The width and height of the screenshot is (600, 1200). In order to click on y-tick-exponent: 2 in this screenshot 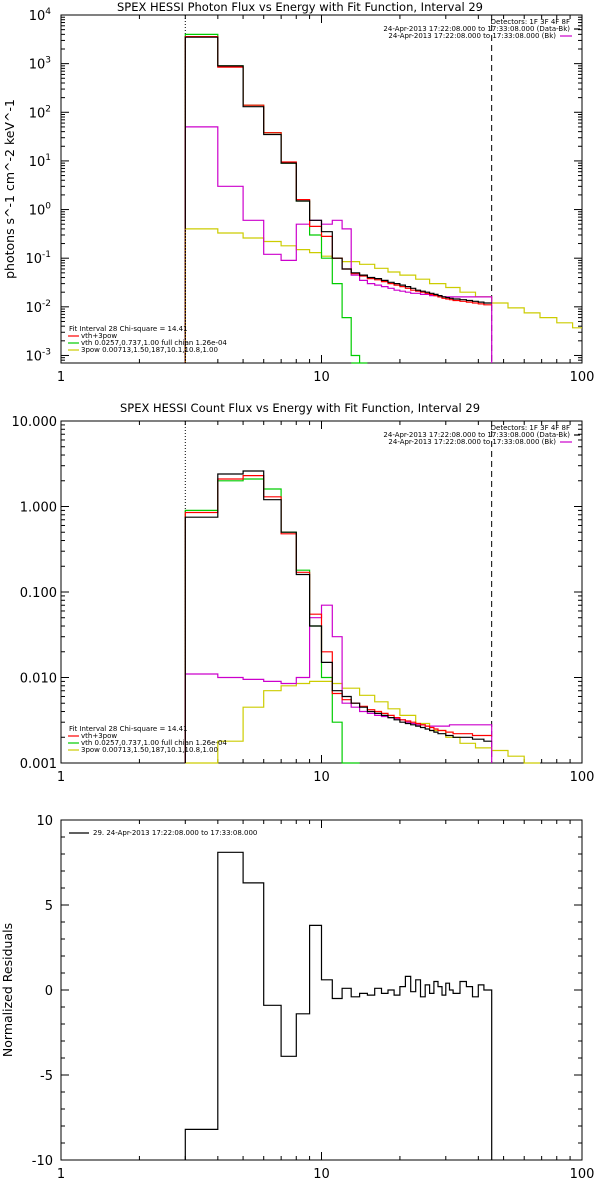, I will do `click(48, 109)`.